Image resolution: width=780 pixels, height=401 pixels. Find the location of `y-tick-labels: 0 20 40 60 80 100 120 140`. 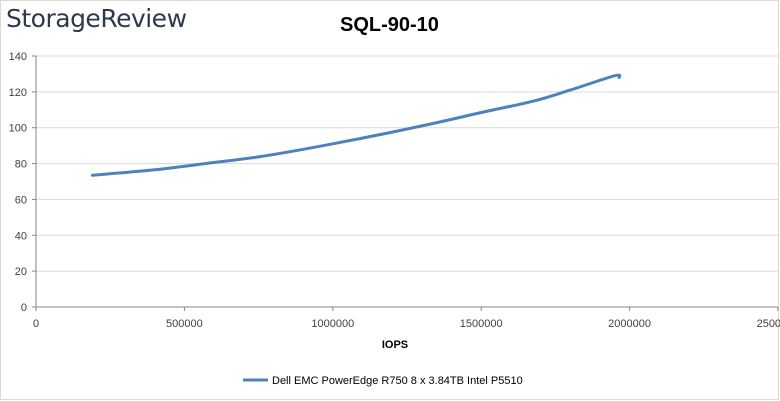

y-tick-labels: 0 20 40 60 80 100 120 140 is located at coordinates (18, 182).